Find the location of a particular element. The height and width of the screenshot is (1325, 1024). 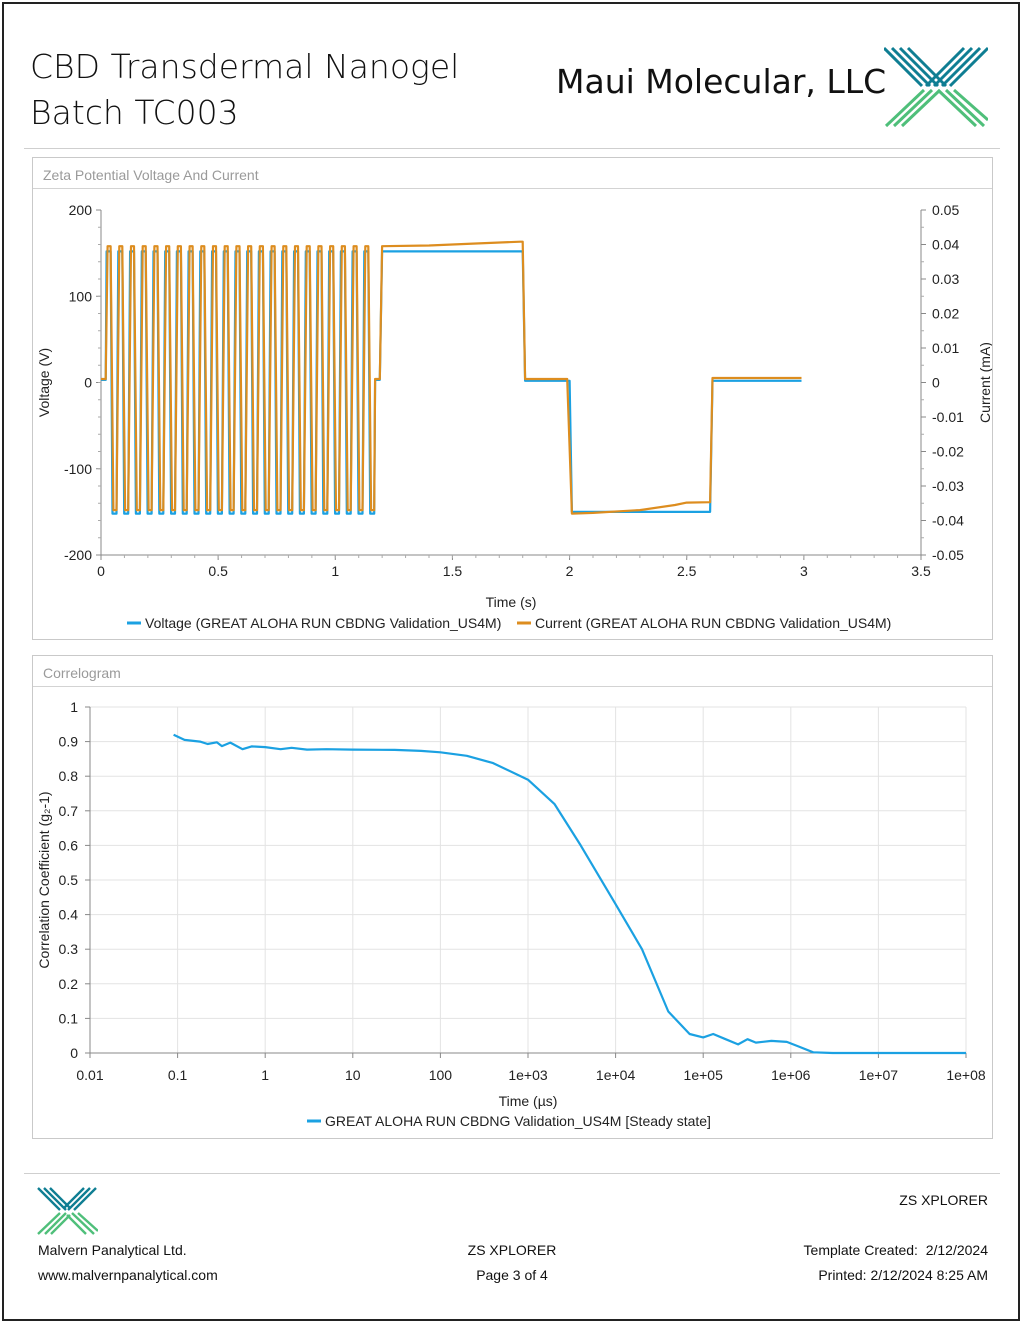

x-tick-label: 3 is located at coordinates (804, 571).